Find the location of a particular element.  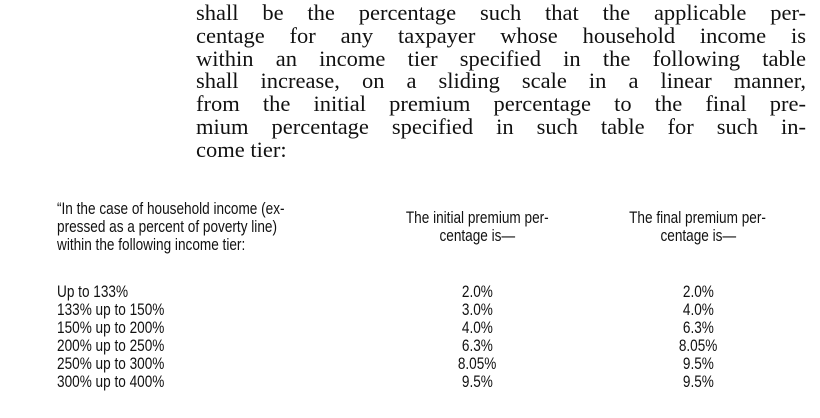

final-cell: 6.3% is located at coordinates (698, 327).